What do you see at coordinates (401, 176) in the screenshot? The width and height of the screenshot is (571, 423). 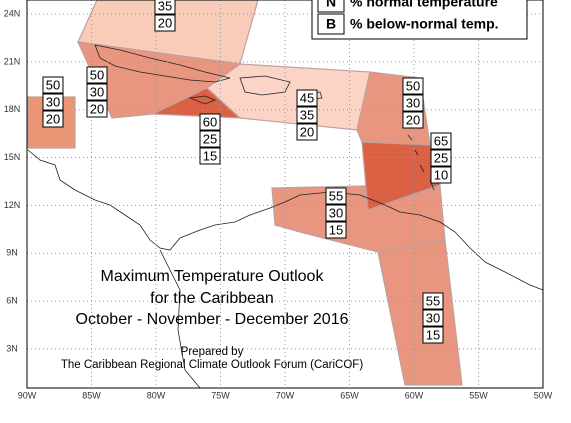 I see `outlook-region` at bounding box center [401, 176].